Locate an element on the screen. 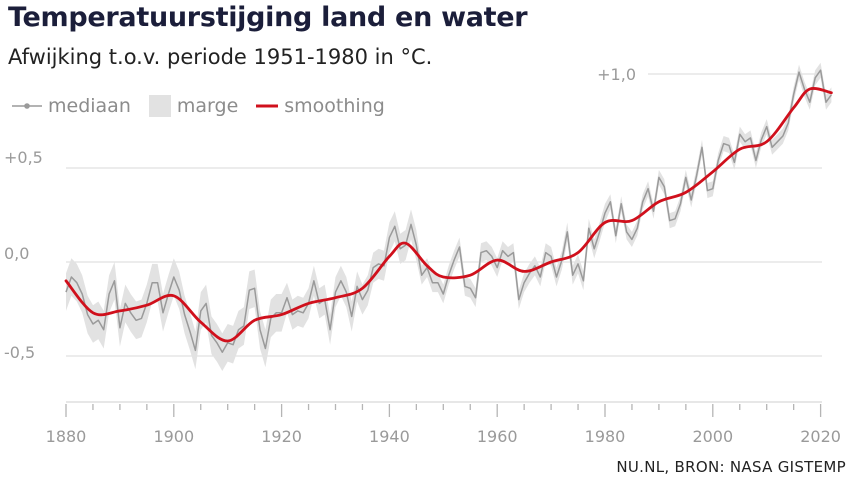  x-tick-label: 2020 is located at coordinates (820, 436).